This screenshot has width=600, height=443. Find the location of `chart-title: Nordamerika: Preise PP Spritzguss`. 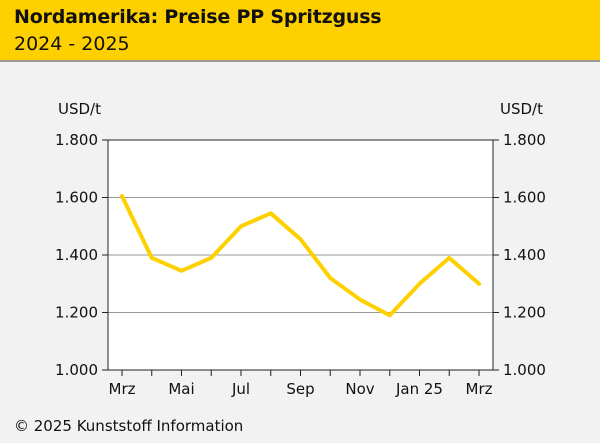

chart-title: Nordamerika: Preise PP Spritzguss is located at coordinates (198, 17).